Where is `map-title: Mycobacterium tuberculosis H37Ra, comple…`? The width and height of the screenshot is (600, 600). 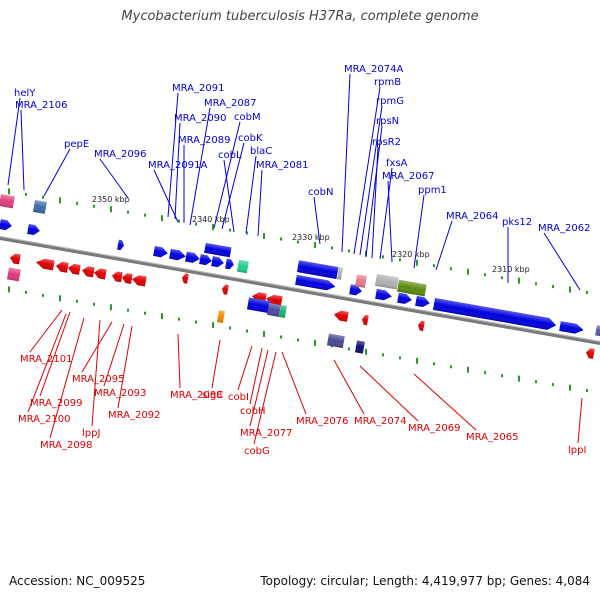 map-title: Mycobacterium tuberculosis H37Ra, comple… is located at coordinates (300, 16).